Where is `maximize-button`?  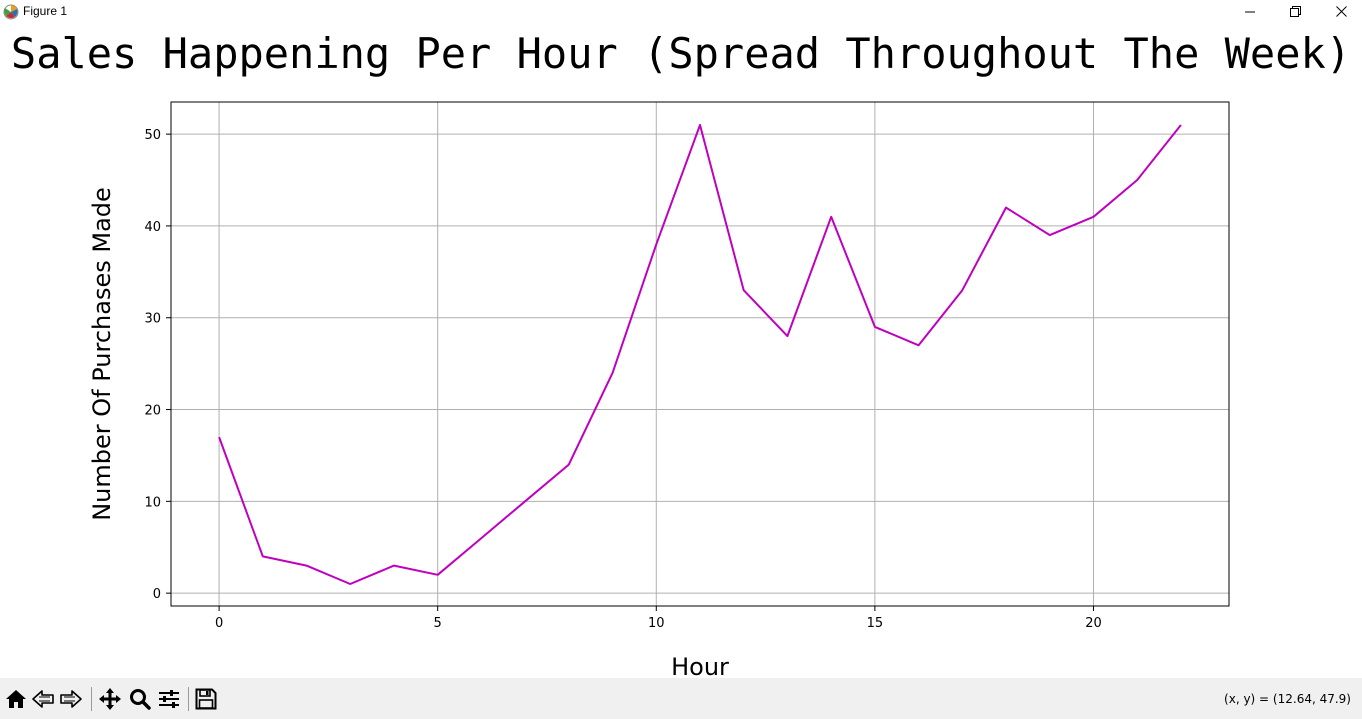 maximize-button is located at coordinates (1295, 11).